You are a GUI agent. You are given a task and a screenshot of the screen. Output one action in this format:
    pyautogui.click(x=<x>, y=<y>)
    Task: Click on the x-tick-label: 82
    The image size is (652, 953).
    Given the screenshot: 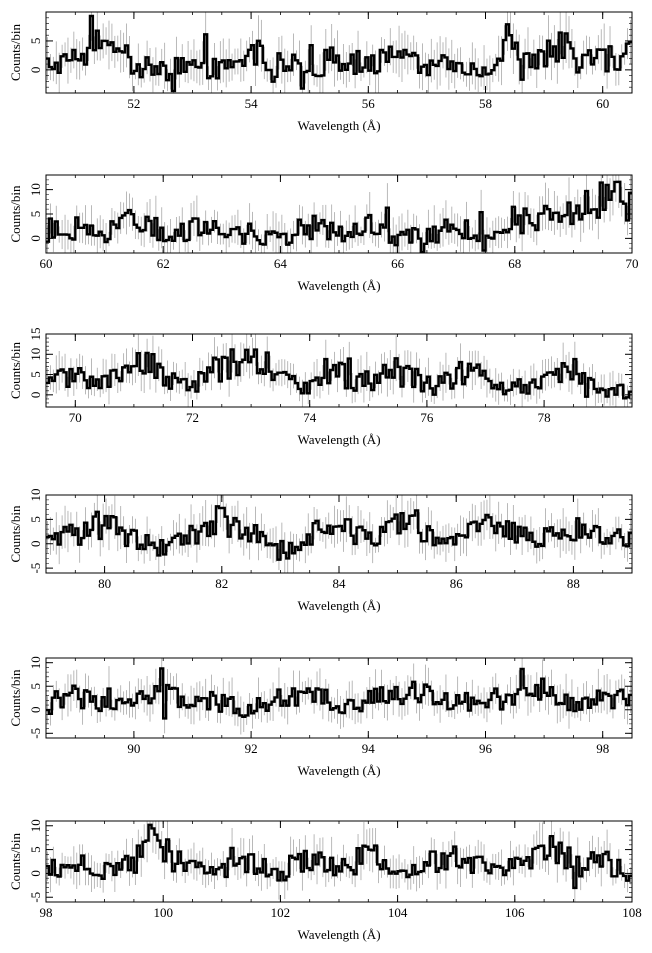 What is the action you would take?
    pyautogui.click(x=221, y=583)
    